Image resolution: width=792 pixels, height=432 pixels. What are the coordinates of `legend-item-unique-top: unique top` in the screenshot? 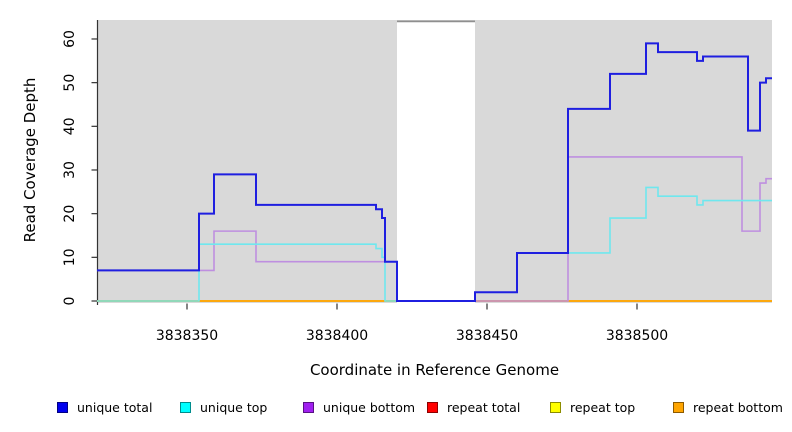 It's located at (223, 407).